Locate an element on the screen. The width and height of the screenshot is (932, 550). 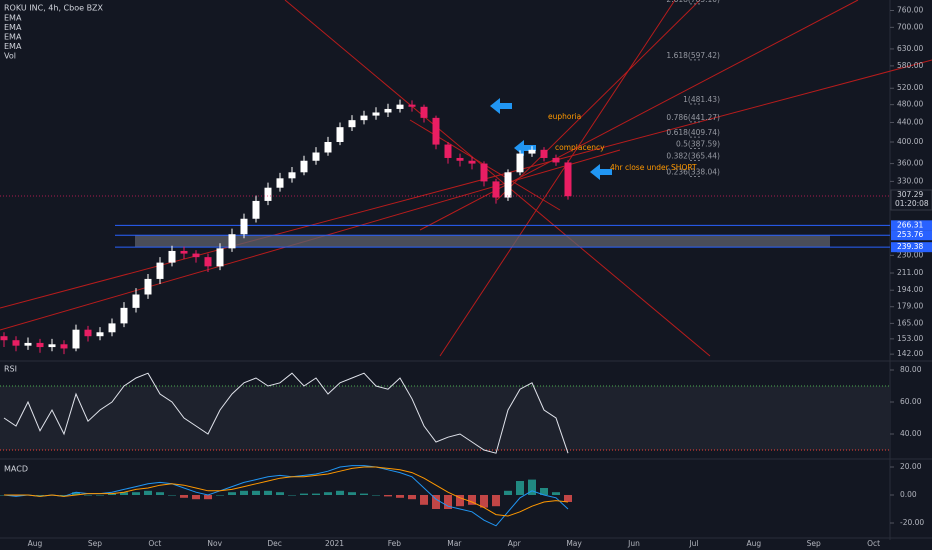
fib-label: 0.382(365.44) is located at coordinates (693, 156).